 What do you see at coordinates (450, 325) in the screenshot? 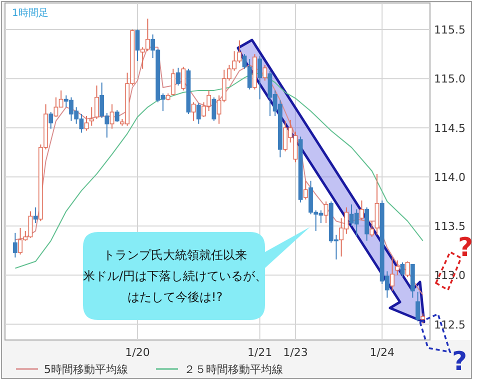
I see `y-tick-label: 112.5` at bounding box center [450, 325].